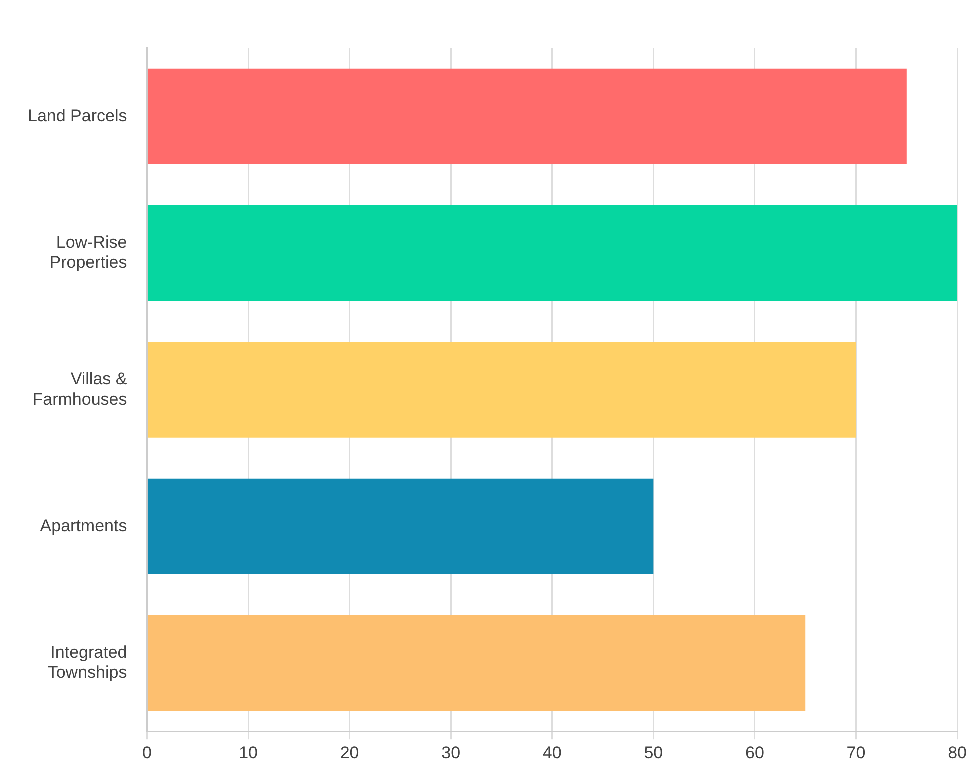 Image resolution: width=971 pixels, height=768 pixels. Describe the element at coordinates (654, 752) in the screenshot. I see `x-tick-label: 50` at that location.